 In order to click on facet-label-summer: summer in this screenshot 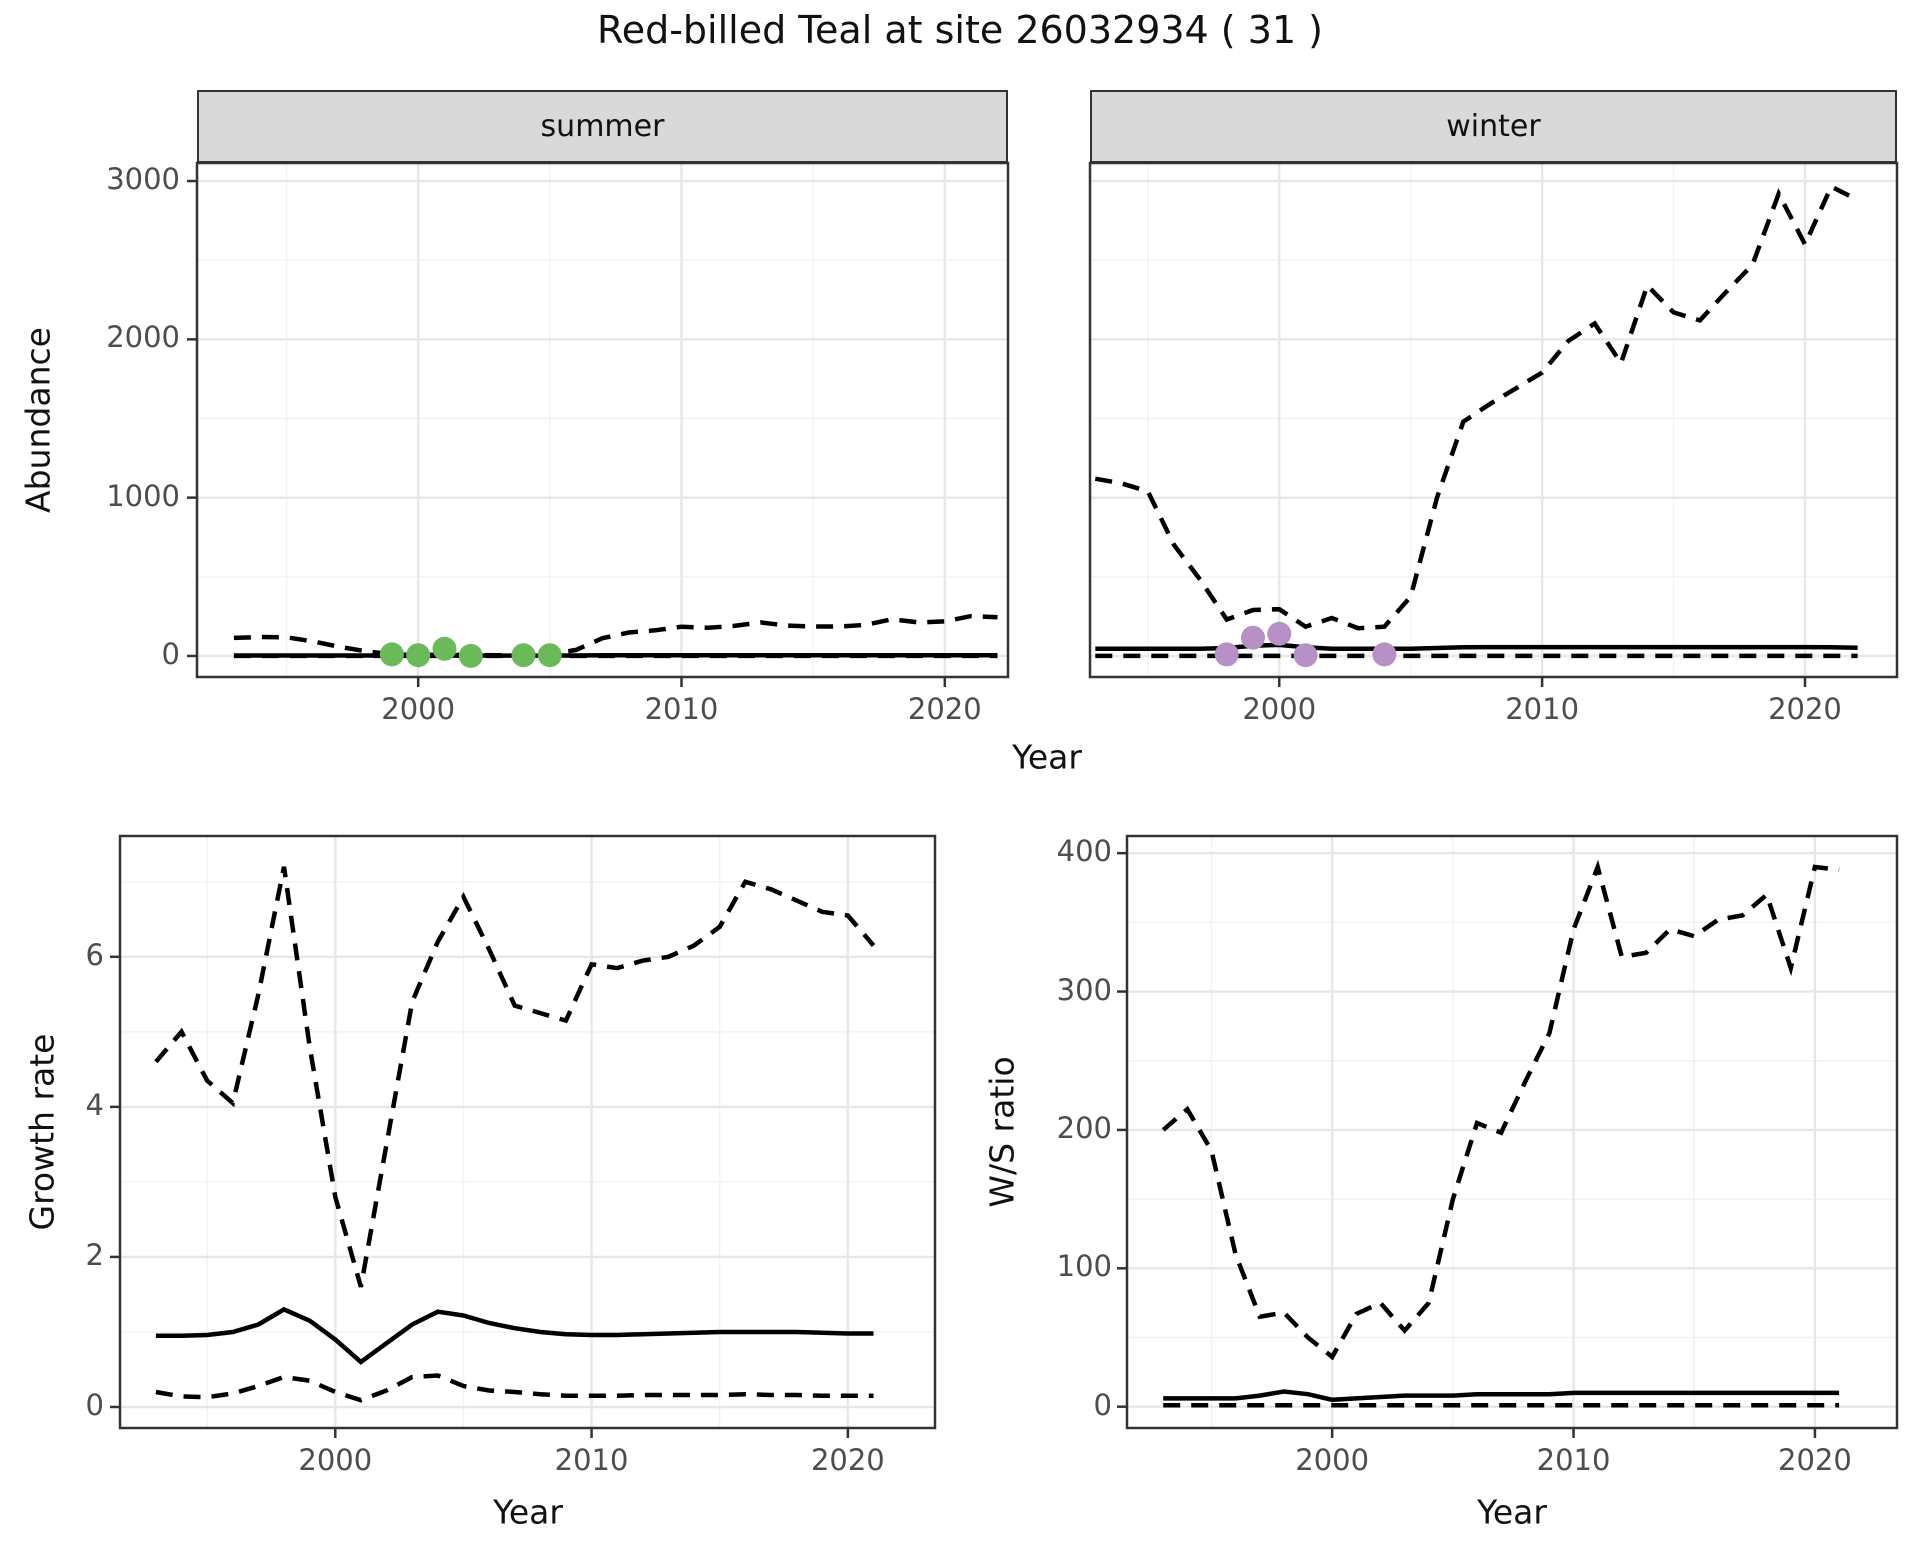, I will do `click(602, 126)`.